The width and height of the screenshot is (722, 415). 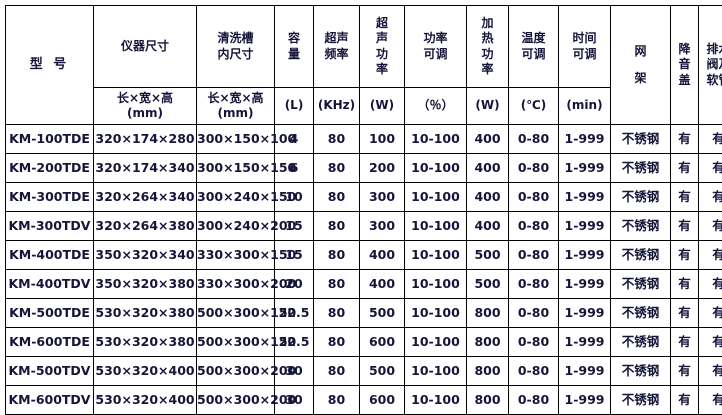 I want to click on cell-model: KM-400TDE, so click(x=50, y=255).